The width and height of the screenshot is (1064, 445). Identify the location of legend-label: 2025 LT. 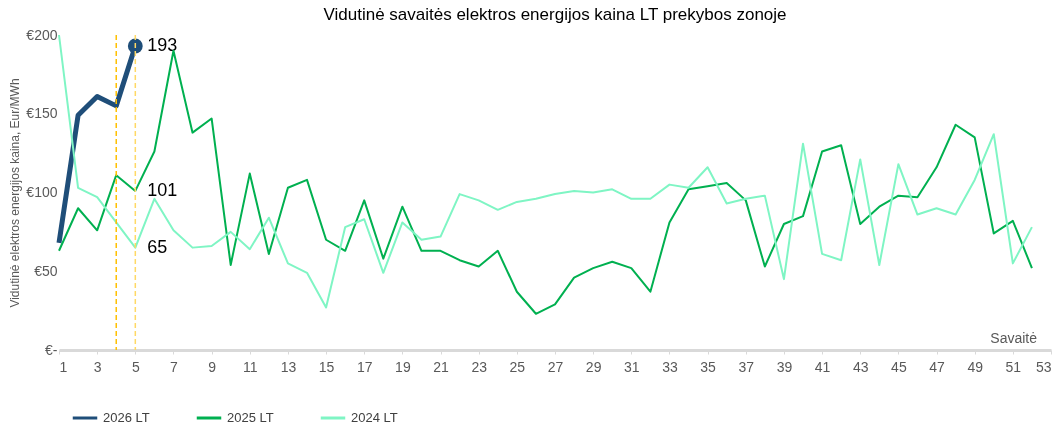
(250, 417).